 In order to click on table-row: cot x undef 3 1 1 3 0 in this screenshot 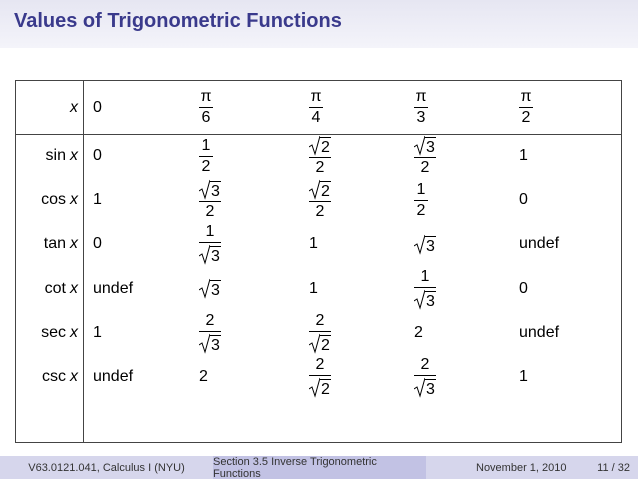, I will do `click(318, 289)`.